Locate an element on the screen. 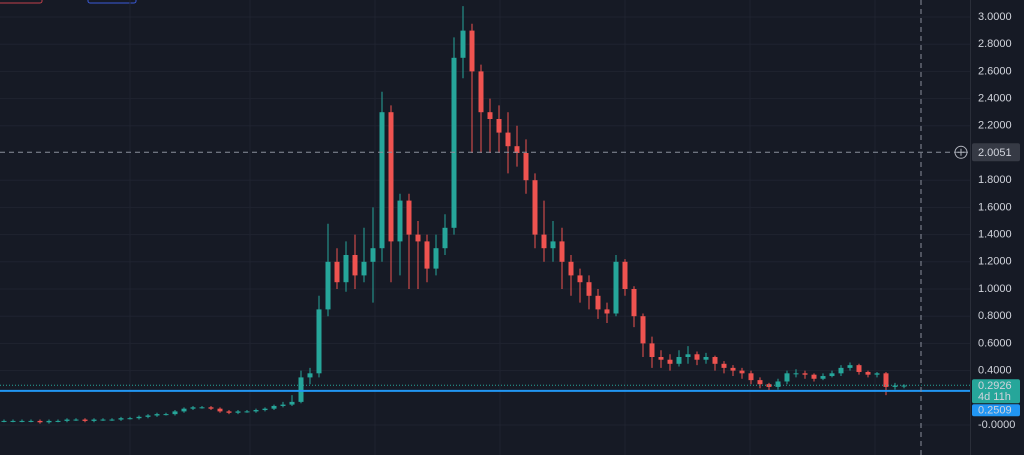 Image resolution: width=1024 pixels, height=455 pixels. y-tick-label: 1.4000 is located at coordinates (995, 235).